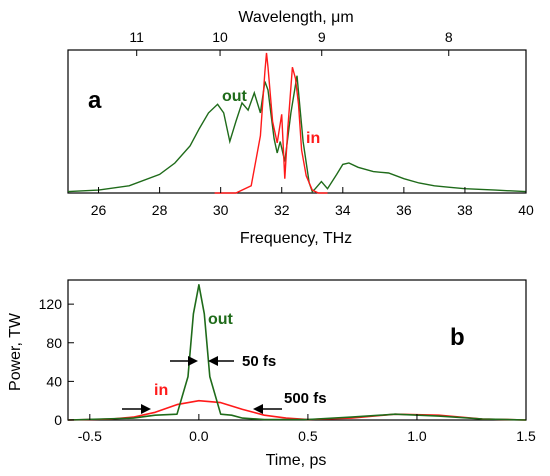  Describe the element at coordinates (312, 202) in the screenshot. I see `panel-a-x-ticks: 26 28 30 32 34 36 38 40` at that location.